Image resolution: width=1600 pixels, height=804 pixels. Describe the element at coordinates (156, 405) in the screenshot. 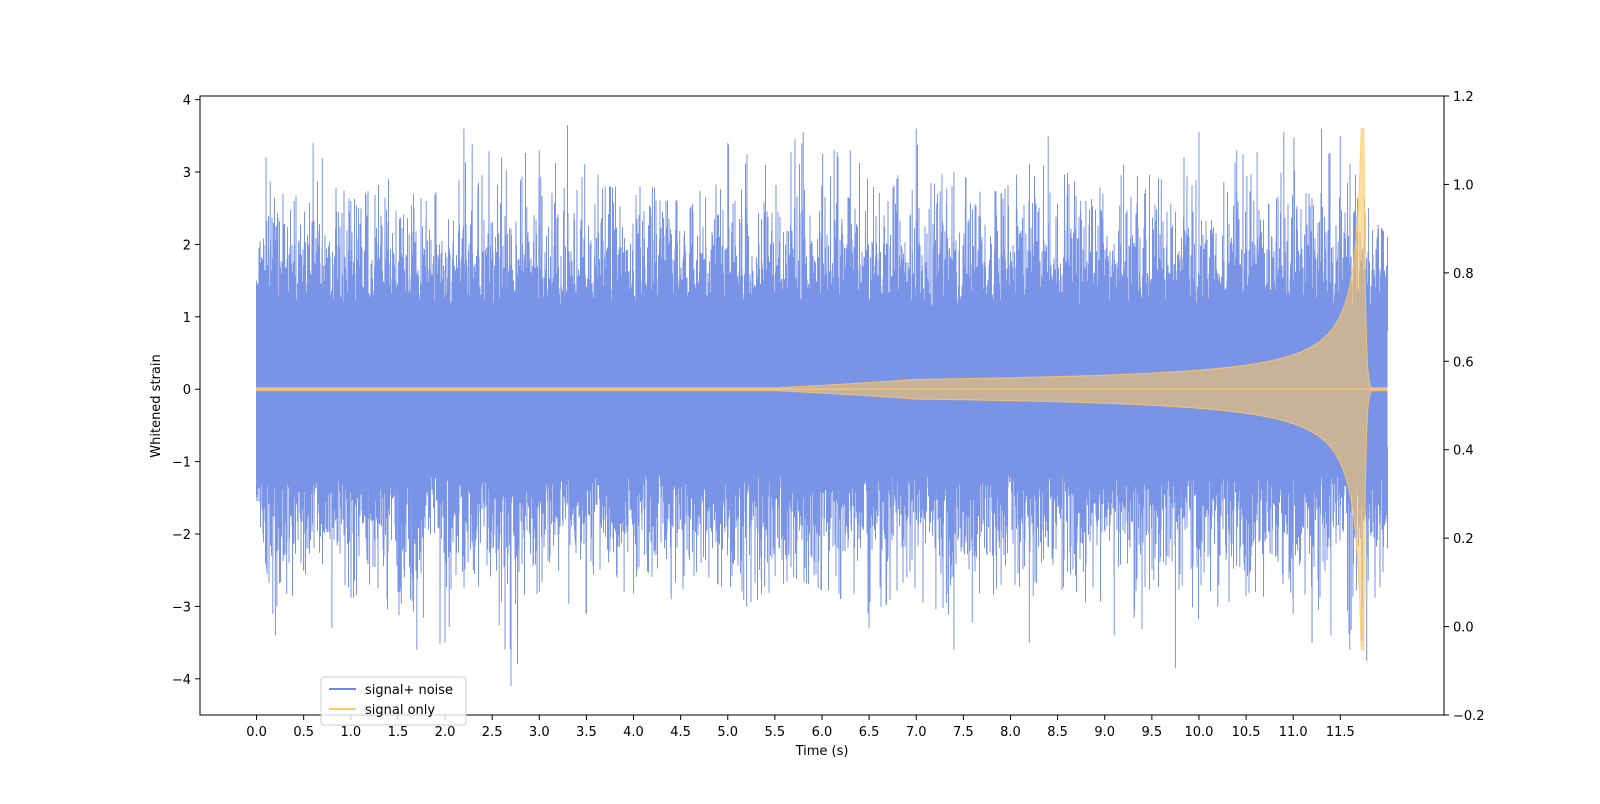

I see `y-axis-label: Whitened strain` at that location.